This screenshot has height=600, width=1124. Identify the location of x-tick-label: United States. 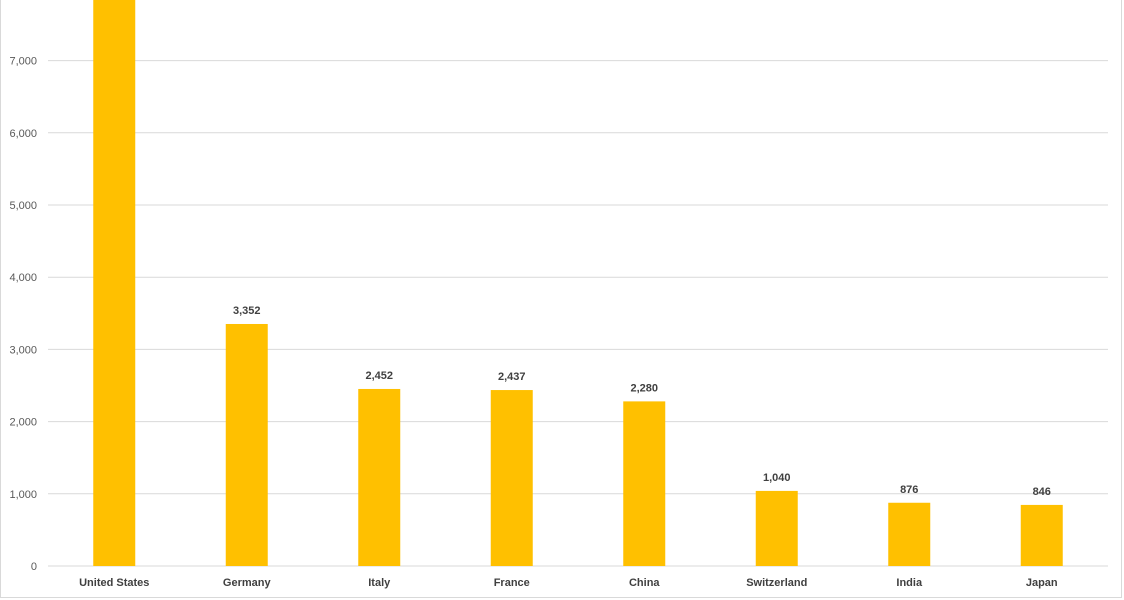
(114, 583).